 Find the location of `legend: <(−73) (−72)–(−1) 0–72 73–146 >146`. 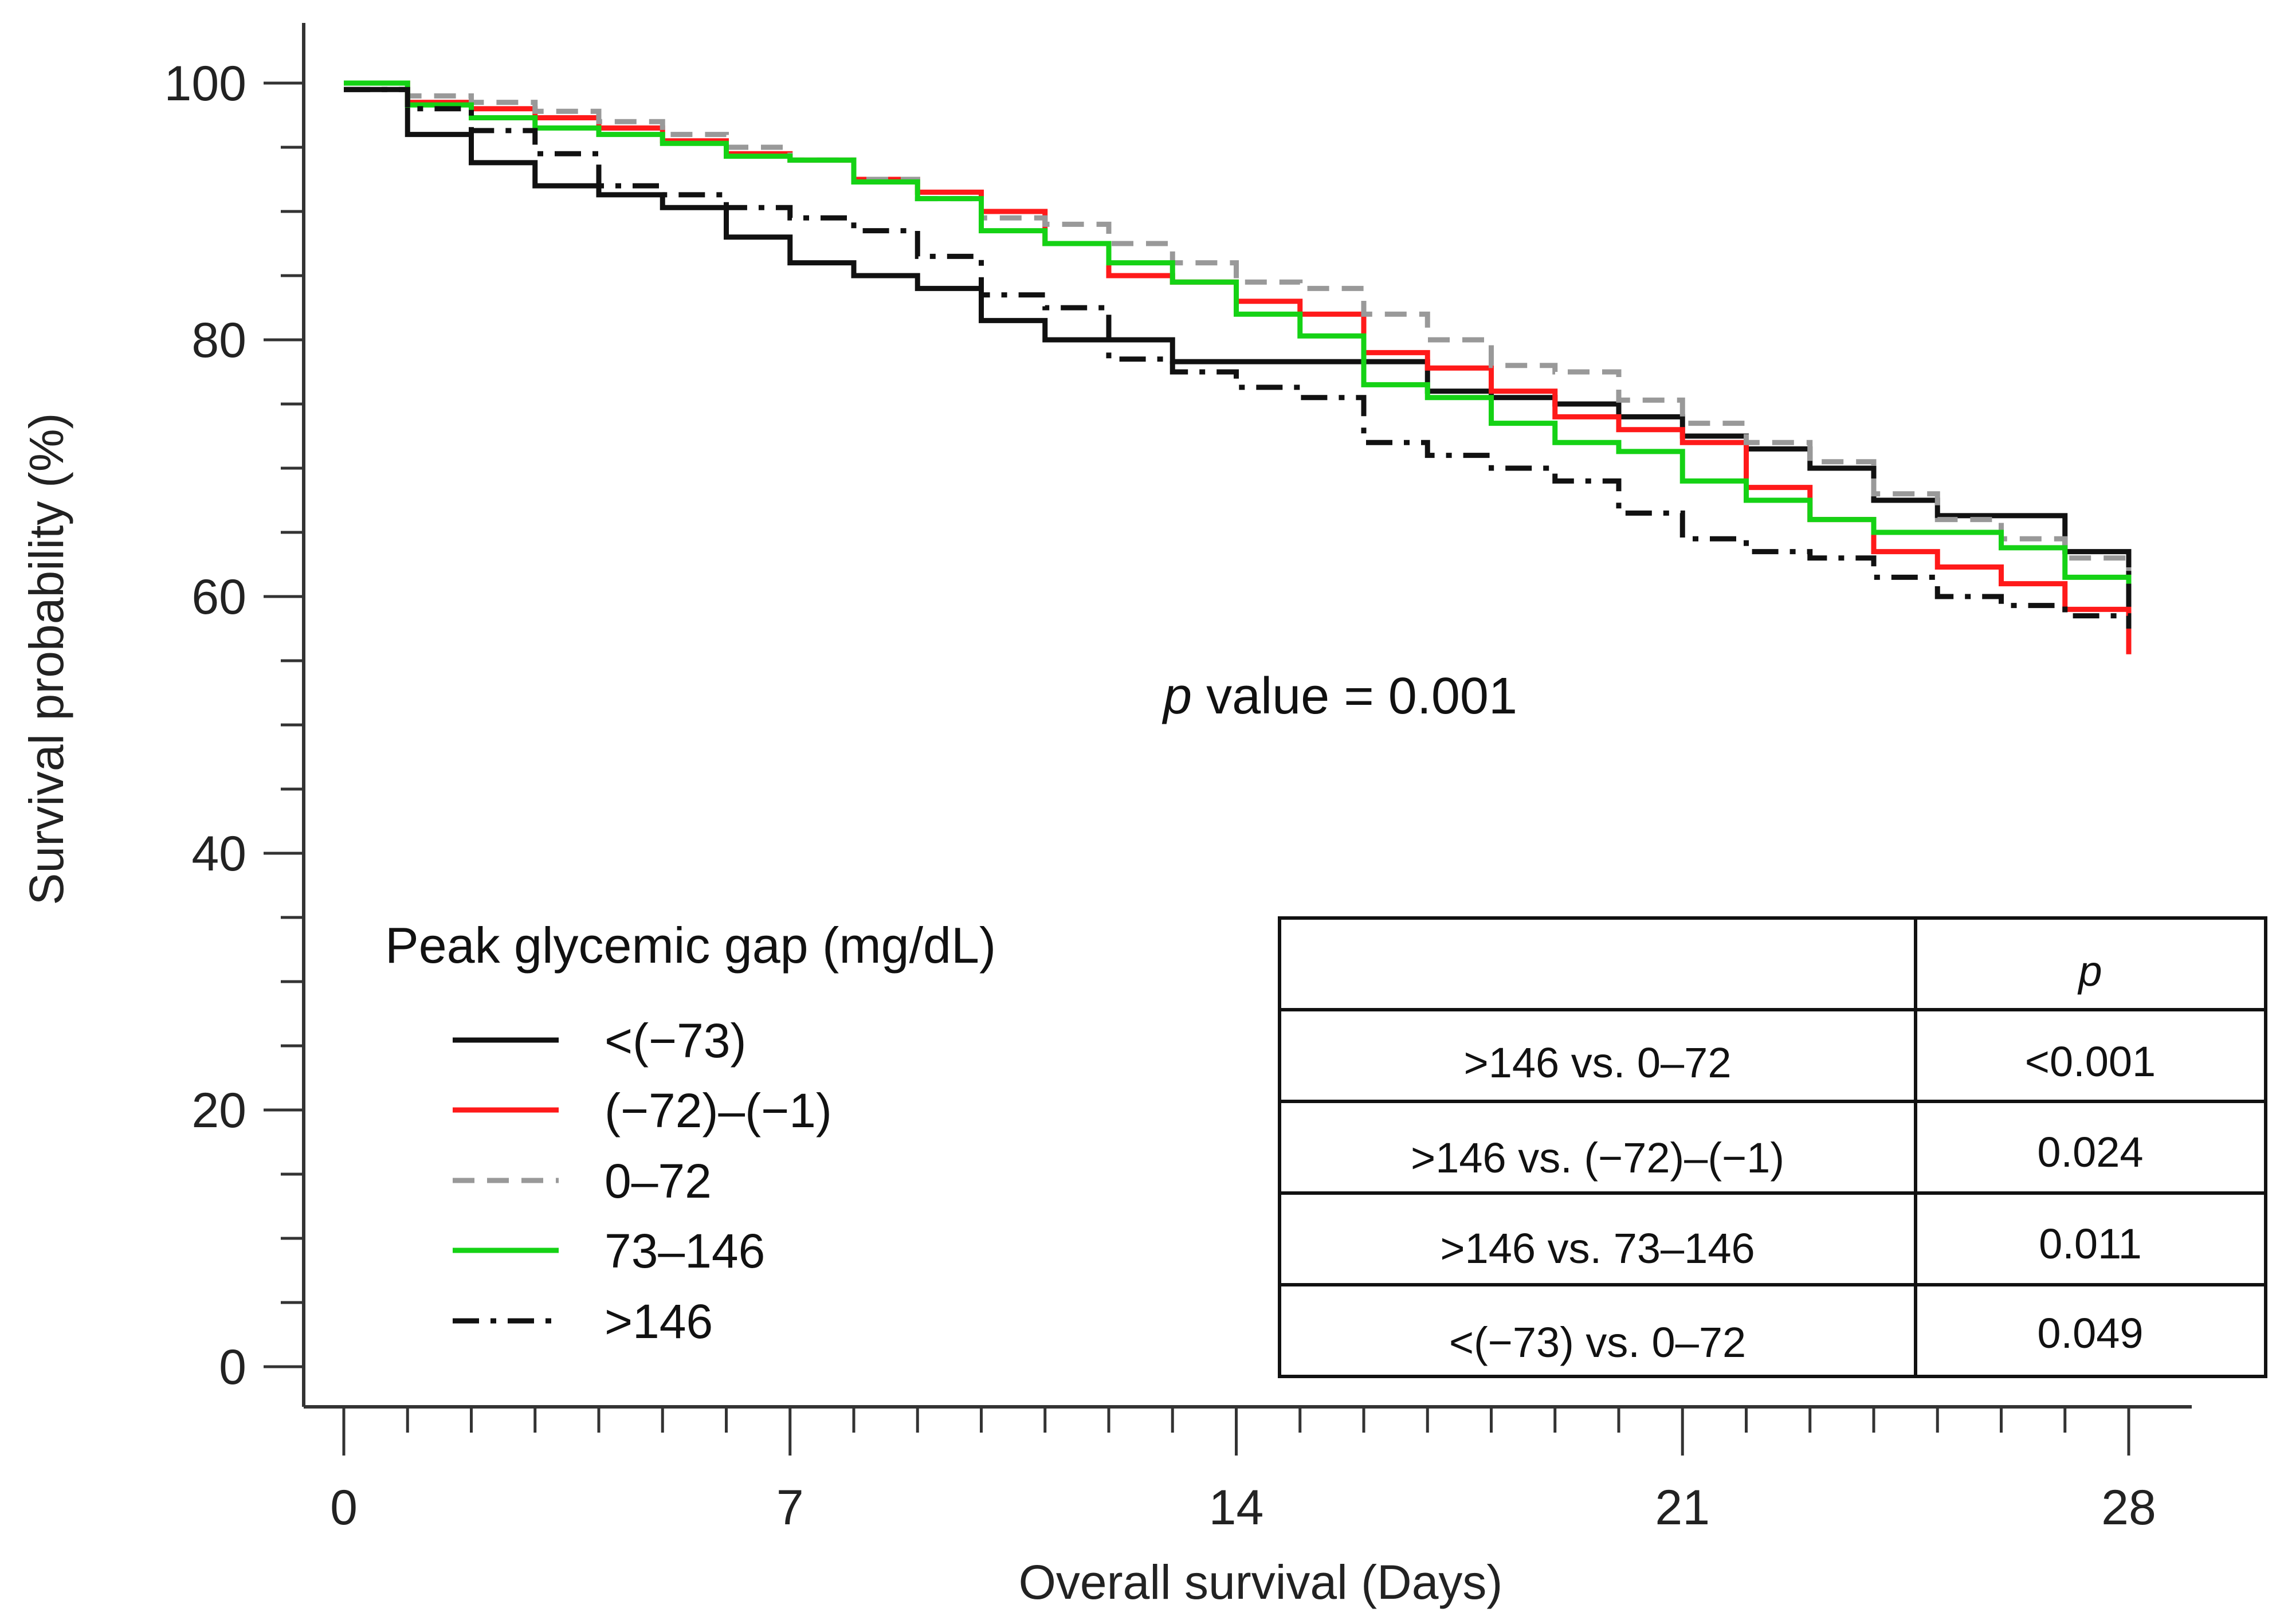

legend: <(−73) (−72)–(−1) 0–72 73–146 >146 is located at coordinates (642, 1181).